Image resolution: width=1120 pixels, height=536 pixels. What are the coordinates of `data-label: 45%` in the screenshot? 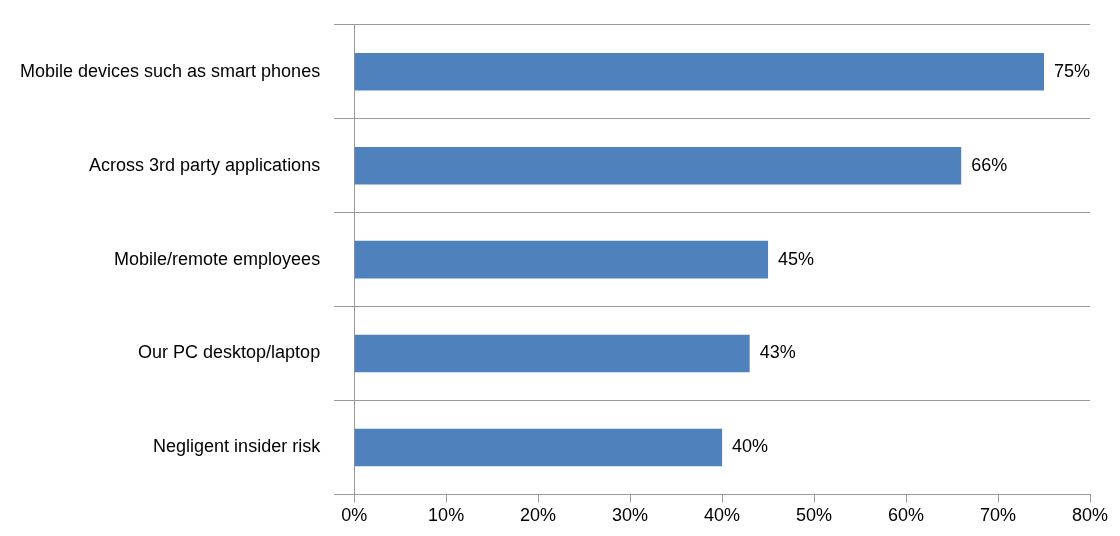 It's located at (796, 258).